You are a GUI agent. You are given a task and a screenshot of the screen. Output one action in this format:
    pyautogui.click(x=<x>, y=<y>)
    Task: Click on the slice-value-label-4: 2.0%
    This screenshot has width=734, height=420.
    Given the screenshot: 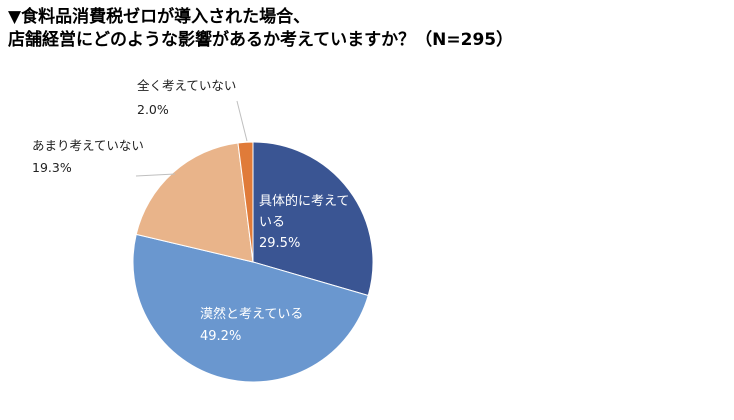 What is the action you would take?
    pyautogui.click(x=153, y=109)
    